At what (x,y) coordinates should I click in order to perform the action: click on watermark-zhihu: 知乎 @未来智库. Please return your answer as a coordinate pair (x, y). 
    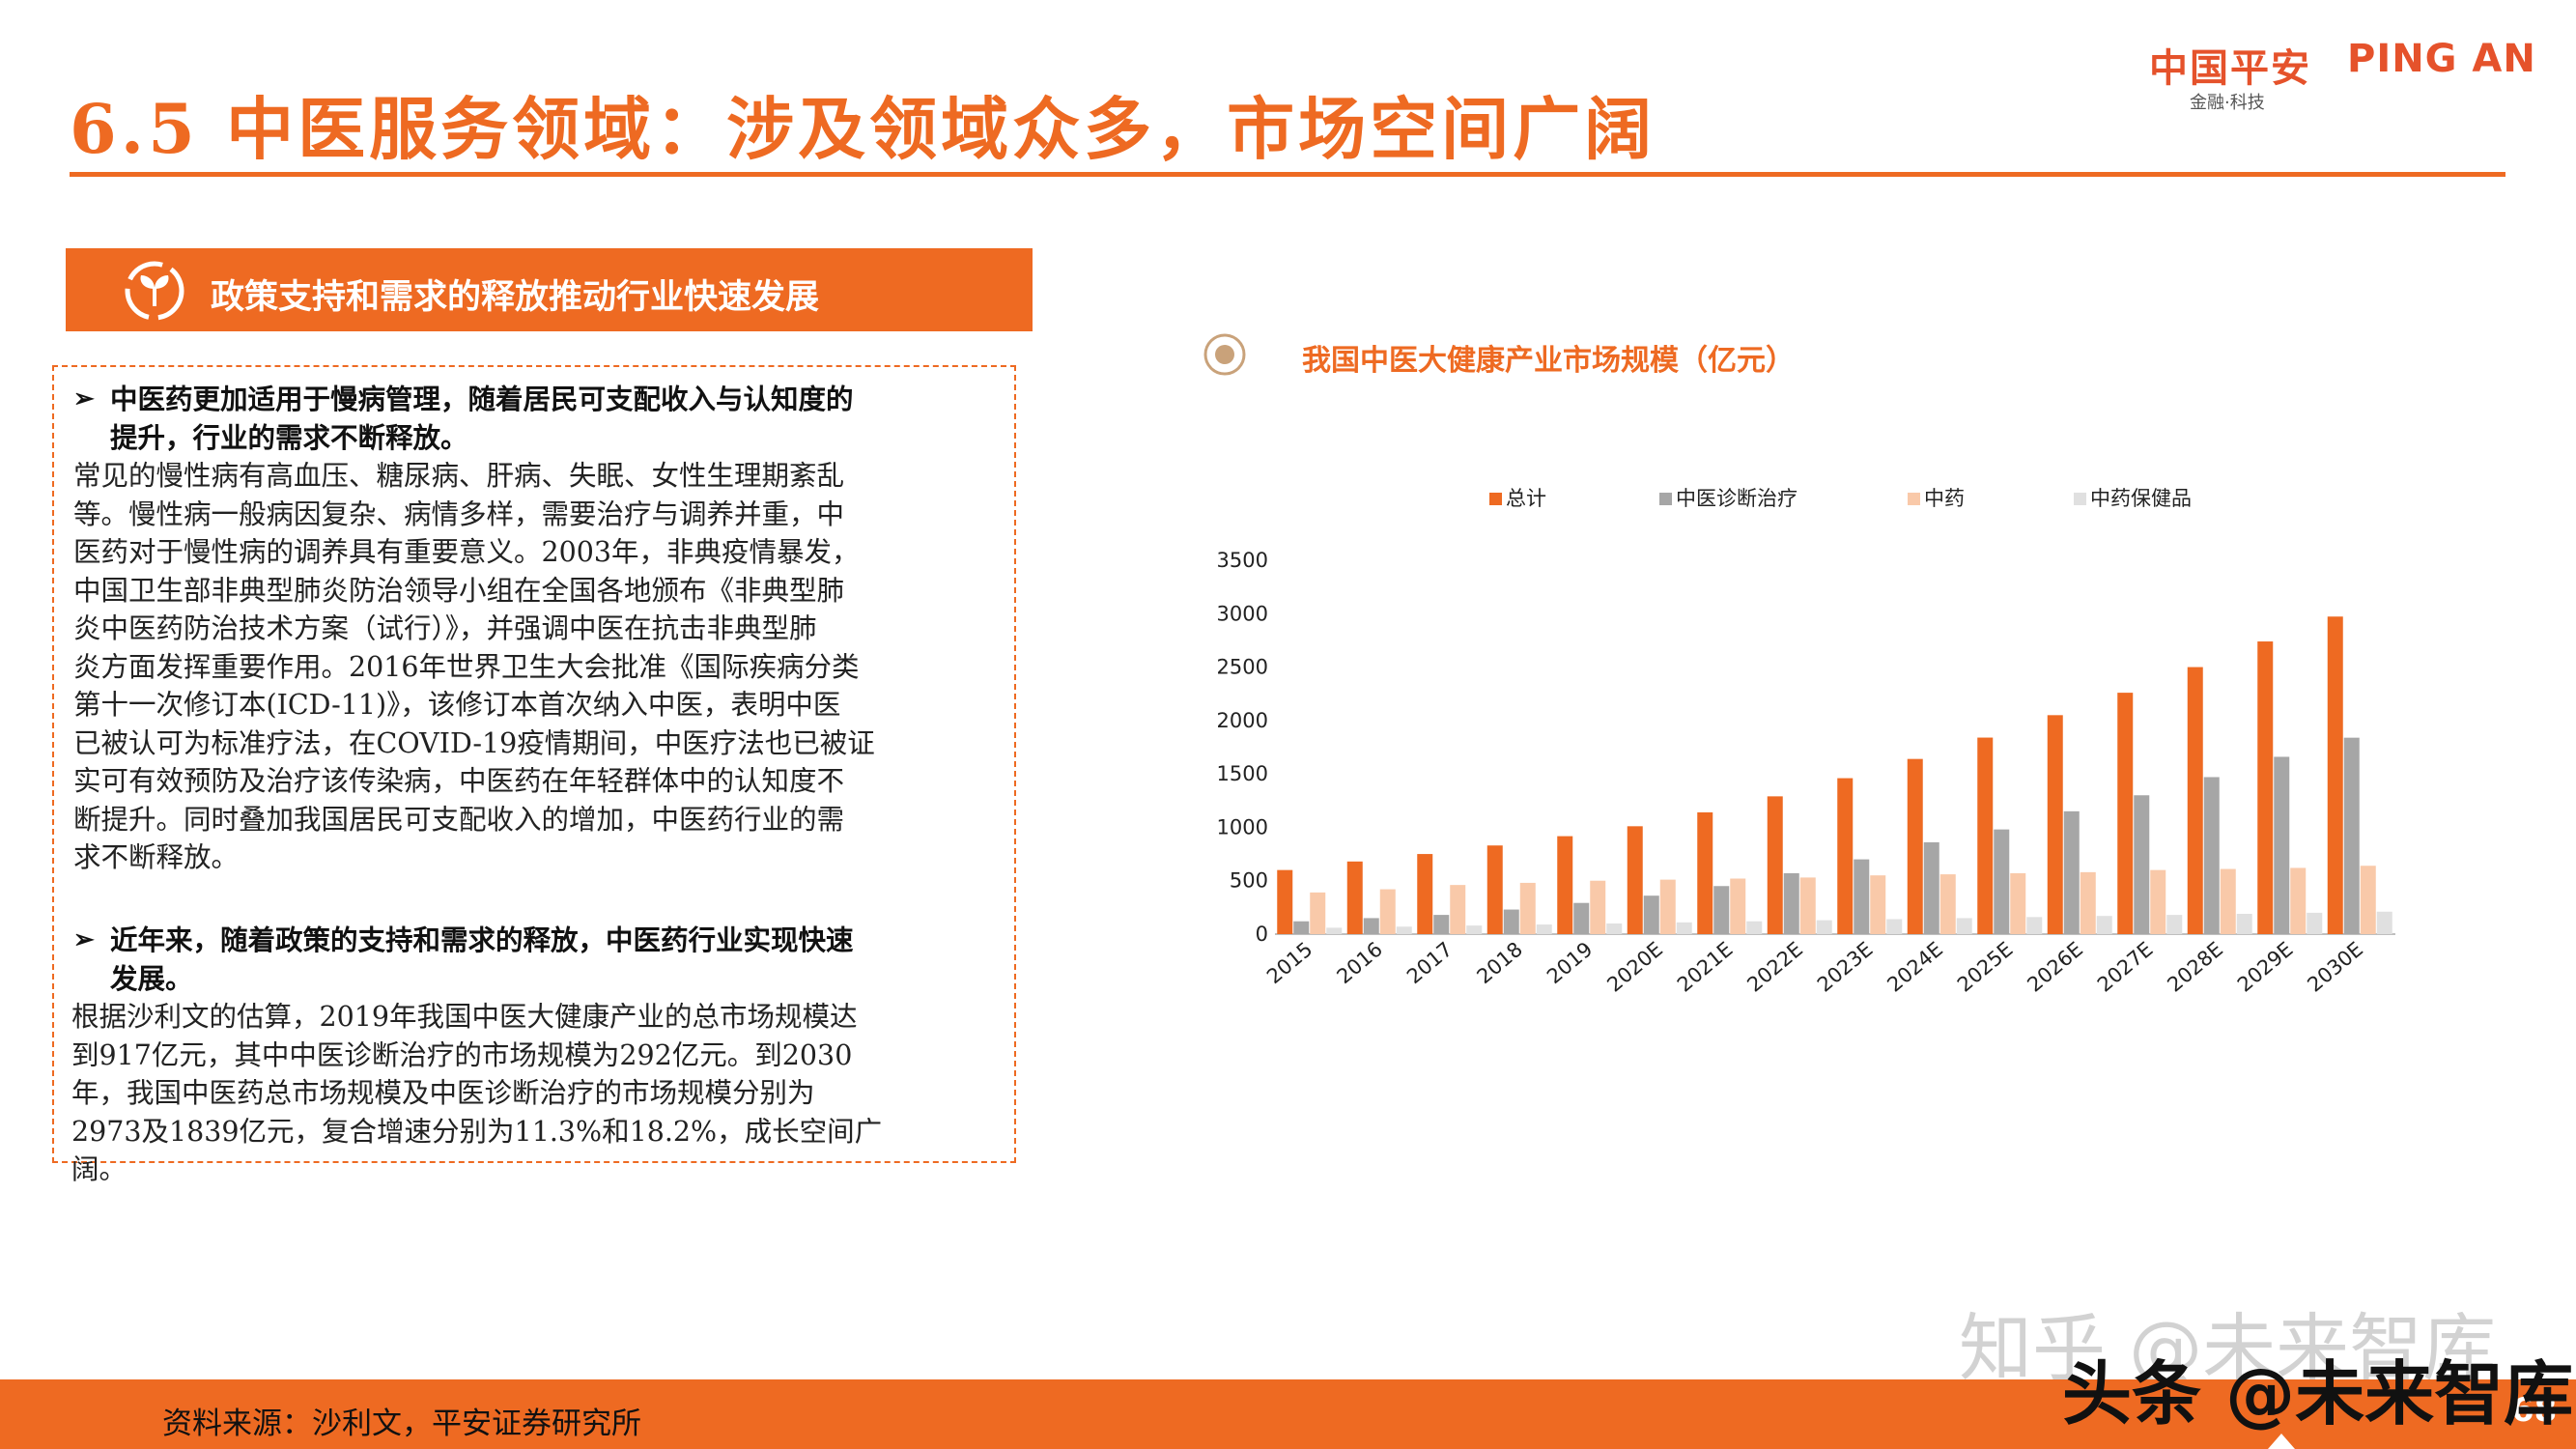
    Looking at the image, I should click on (2228, 1348).